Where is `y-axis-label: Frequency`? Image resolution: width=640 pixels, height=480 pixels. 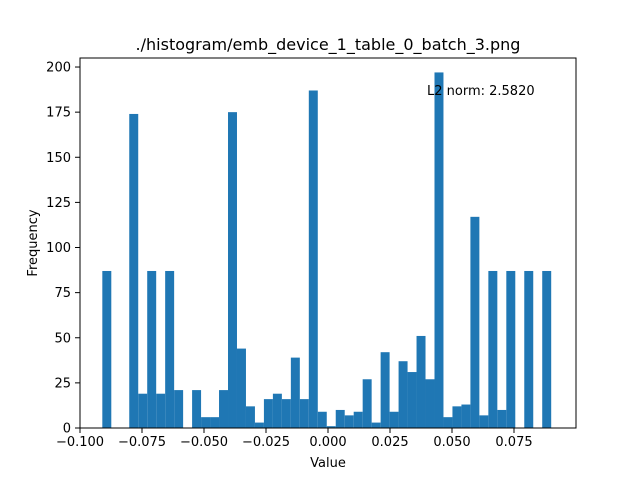 y-axis-label: Frequency is located at coordinates (33, 242).